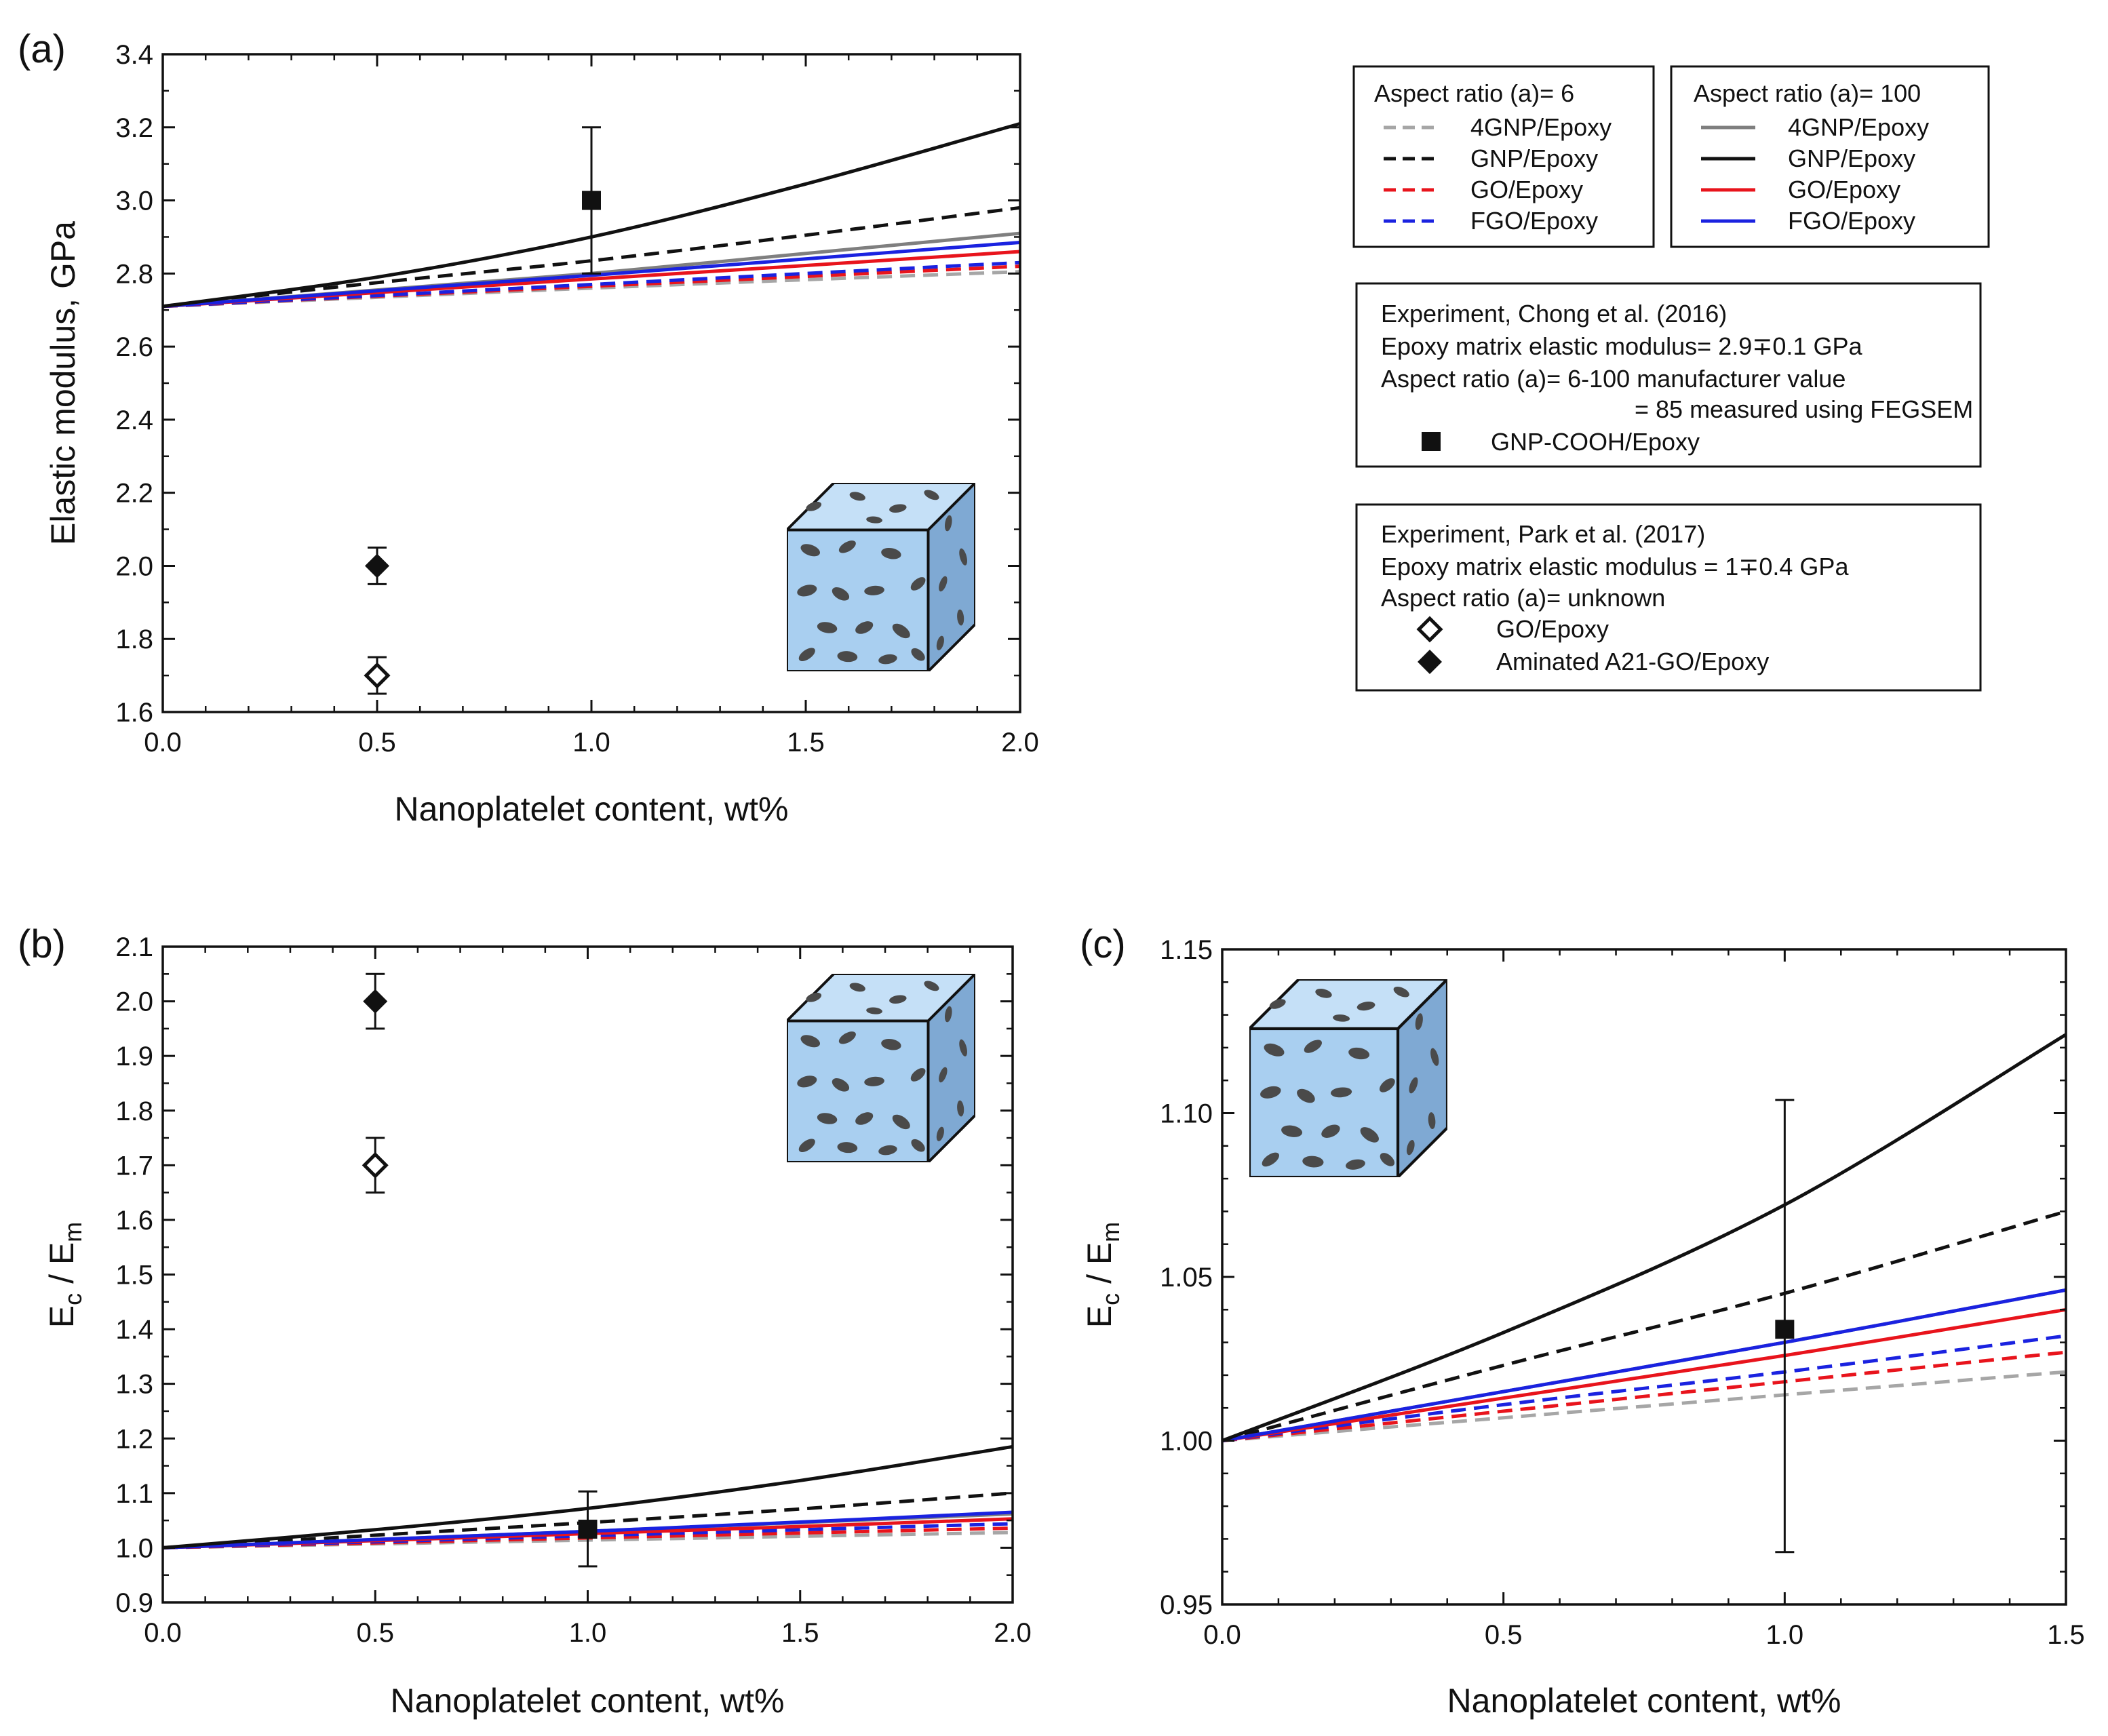 The width and height of the screenshot is (2108, 1736). Describe the element at coordinates (134, 1166) in the screenshot. I see `y-tick-label: 1.7` at that location.